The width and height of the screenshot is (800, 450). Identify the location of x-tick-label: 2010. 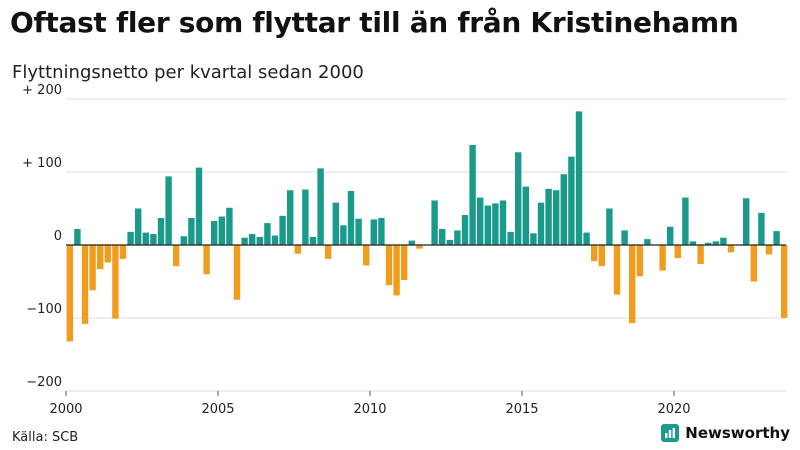
(369, 409).